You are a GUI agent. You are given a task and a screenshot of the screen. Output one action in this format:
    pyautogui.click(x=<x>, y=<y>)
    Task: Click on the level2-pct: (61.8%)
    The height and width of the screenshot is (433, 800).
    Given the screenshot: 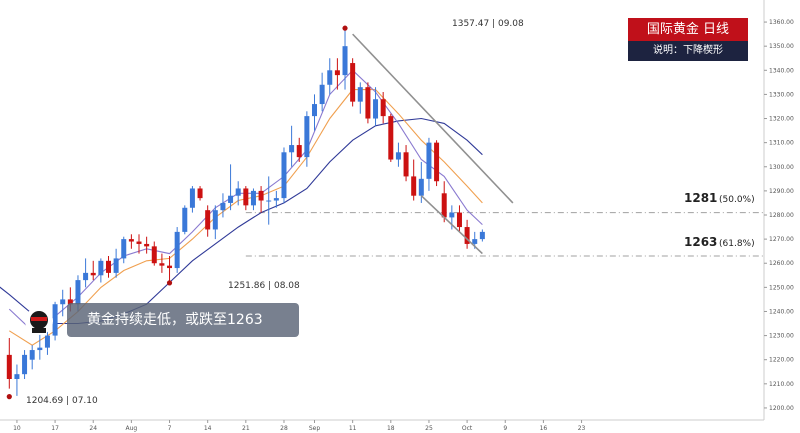 What is the action you would take?
    pyautogui.click(x=737, y=244)
    